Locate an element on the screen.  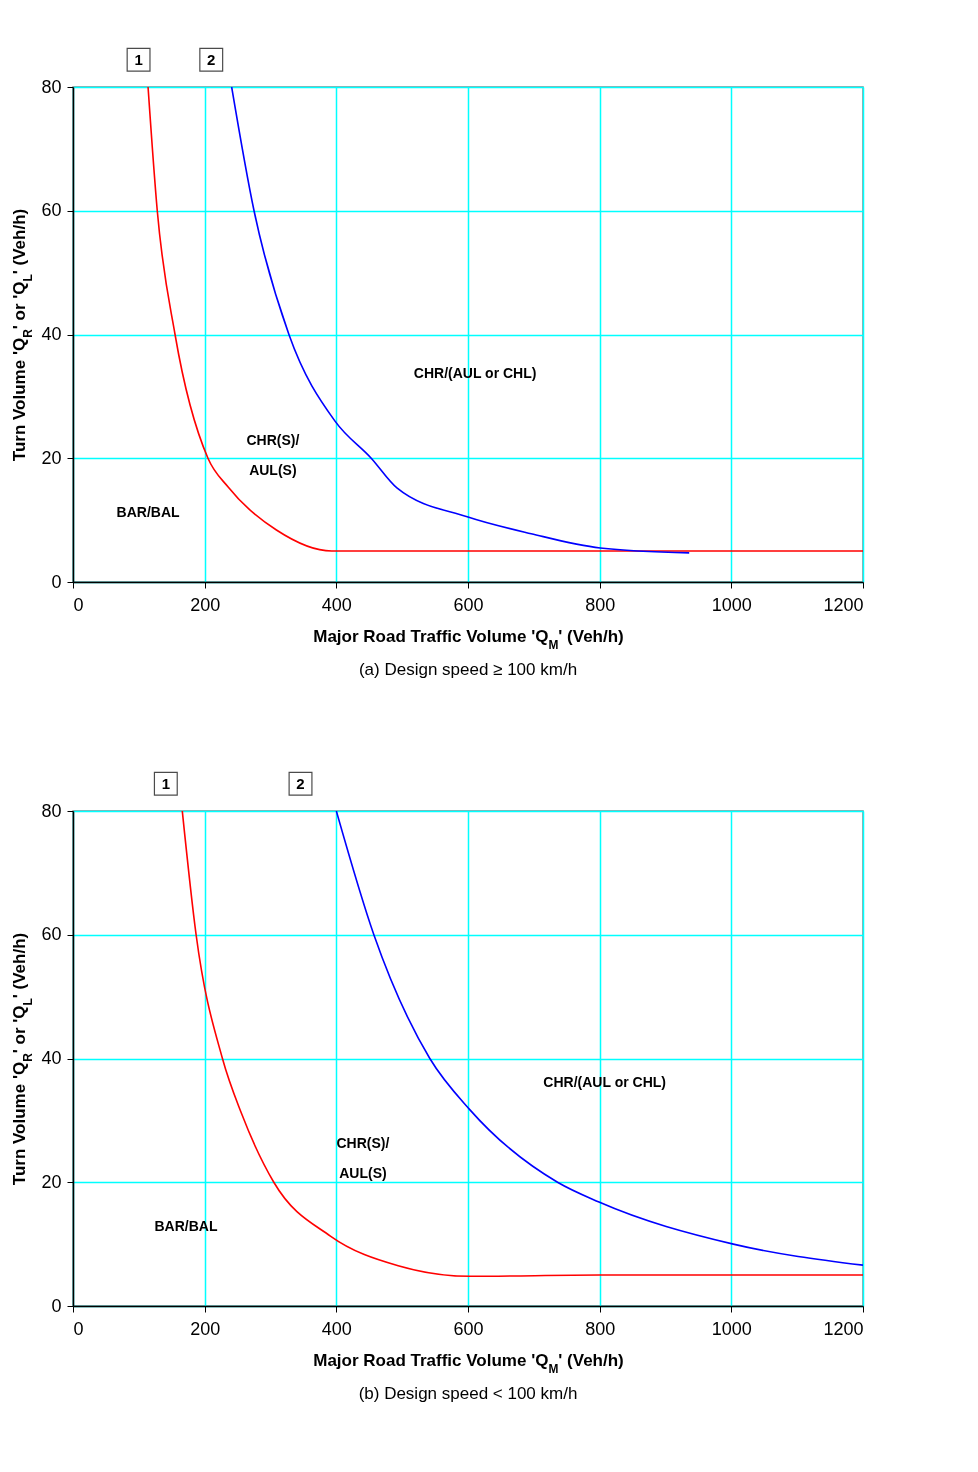
text: (b) Design speed < 100 km/h is located at coordinates (468, 1393).